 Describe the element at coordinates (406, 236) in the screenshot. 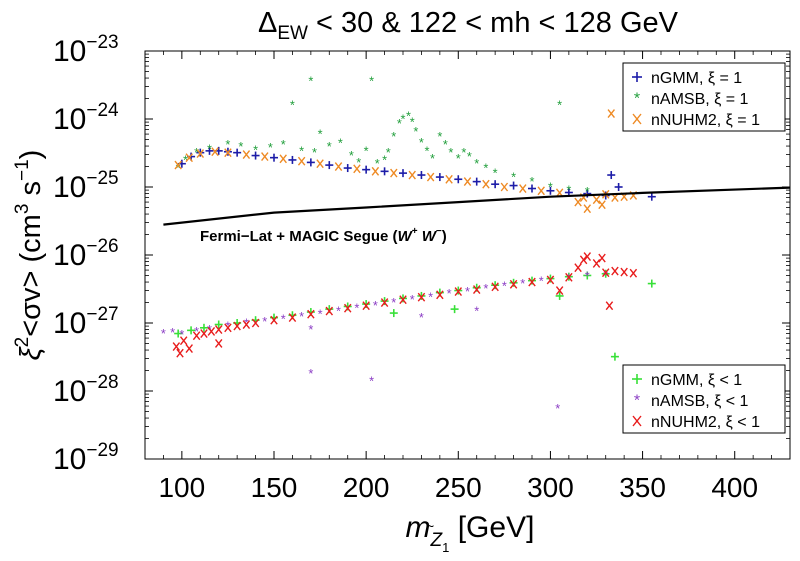

I see `constraint-label-w: W` at that location.